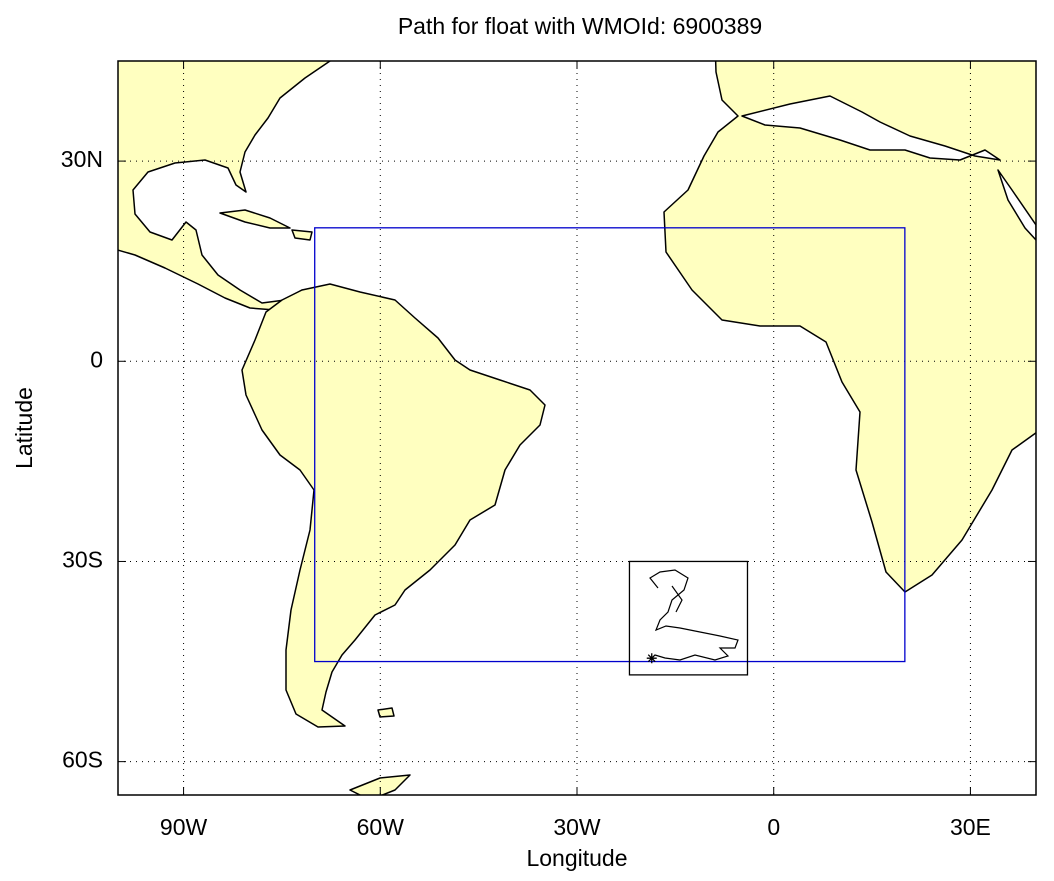 Image resolution: width=1054 pixels, height=881 pixels. What do you see at coordinates (380, 784) in the screenshot?
I see `antarctic-peninsula` at bounding box center [380, 784].